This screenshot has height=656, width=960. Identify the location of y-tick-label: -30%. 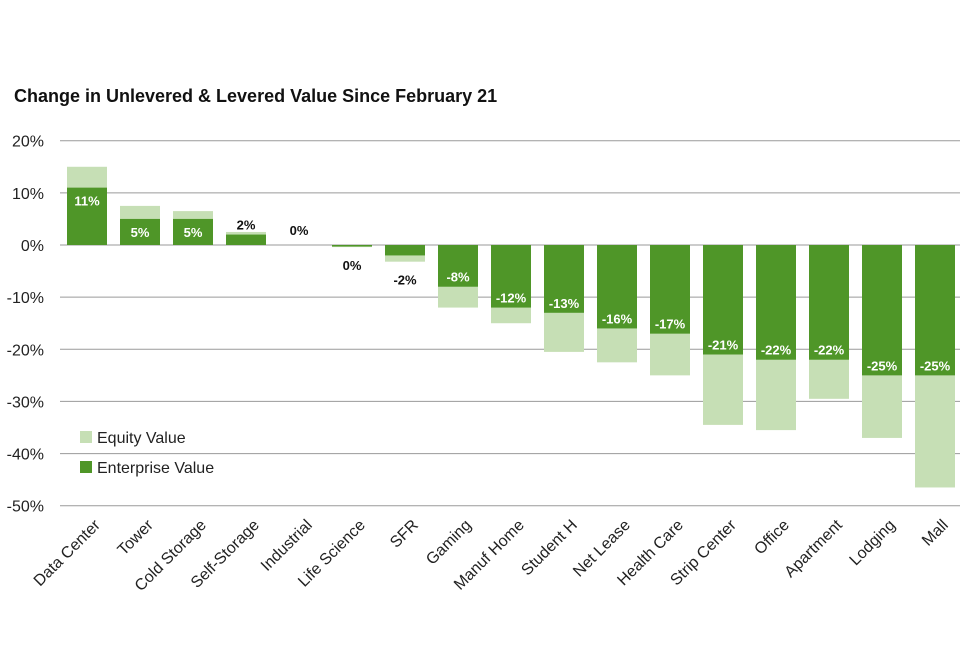
(25, 402).